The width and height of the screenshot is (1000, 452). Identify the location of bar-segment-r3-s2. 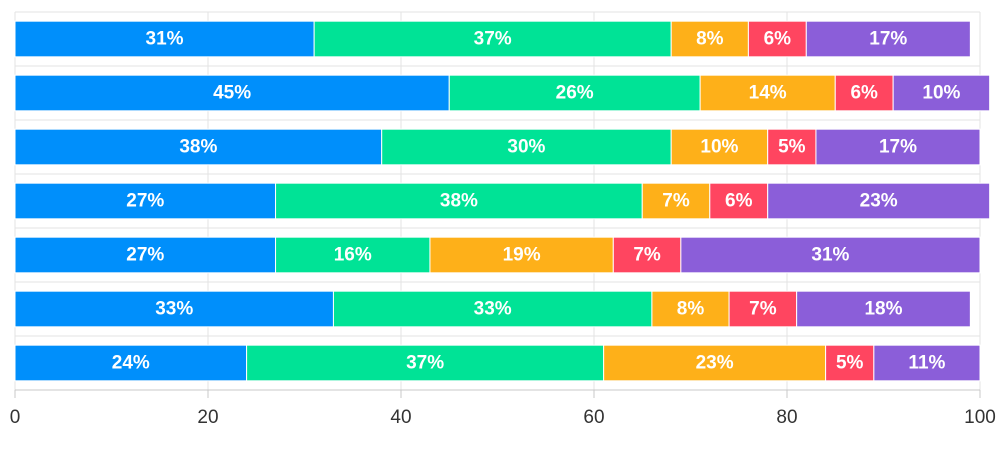
(676, 201).